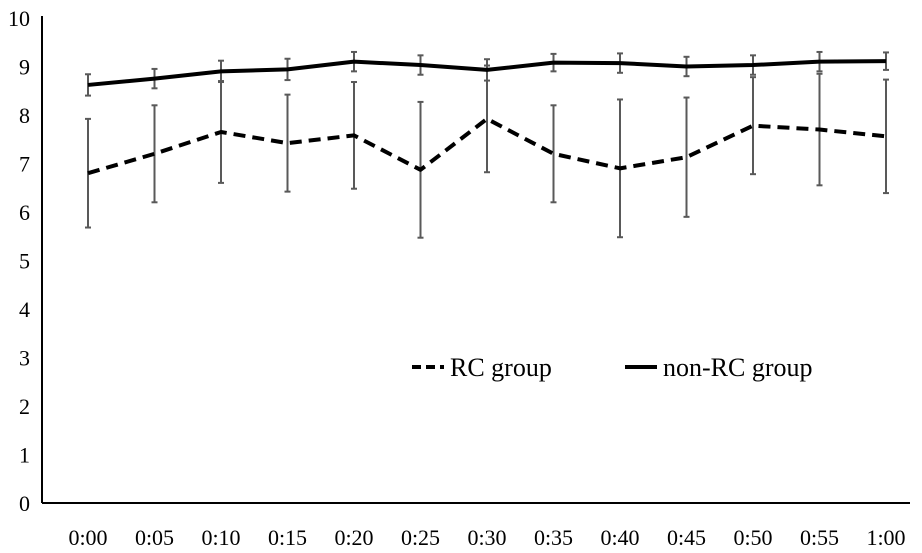 The width and height of the screenshot is (922, 553). What do you see at coordinates (752, 537) in the screenshot?
I see `x-tick-label: 0:50` at bounding box center [752, 537].